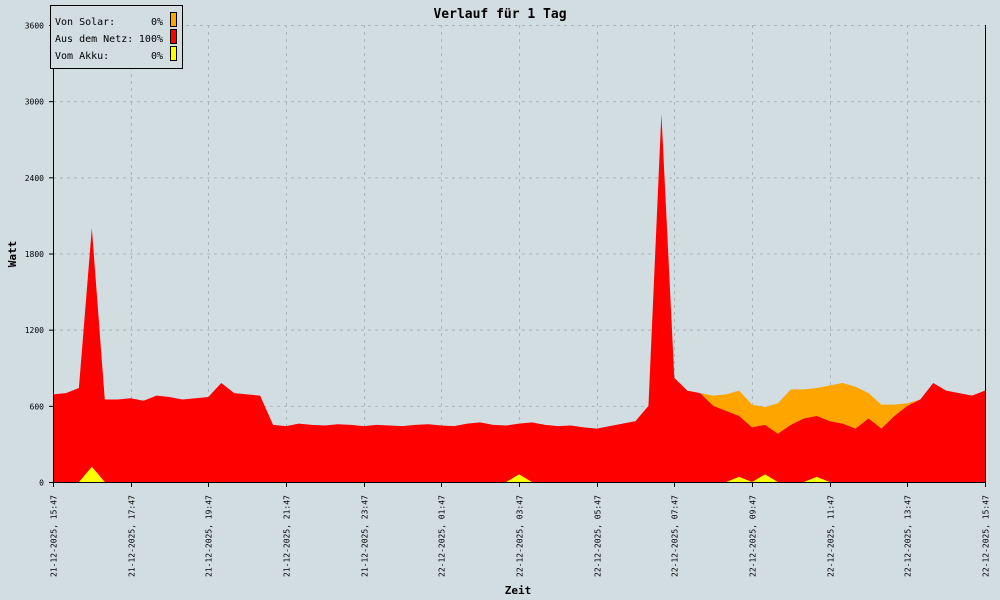 The height and width of the screenshot is (600, 1000). I want to click on x-tick-label: 22-12-2025, 15:47, so click(986, 536).